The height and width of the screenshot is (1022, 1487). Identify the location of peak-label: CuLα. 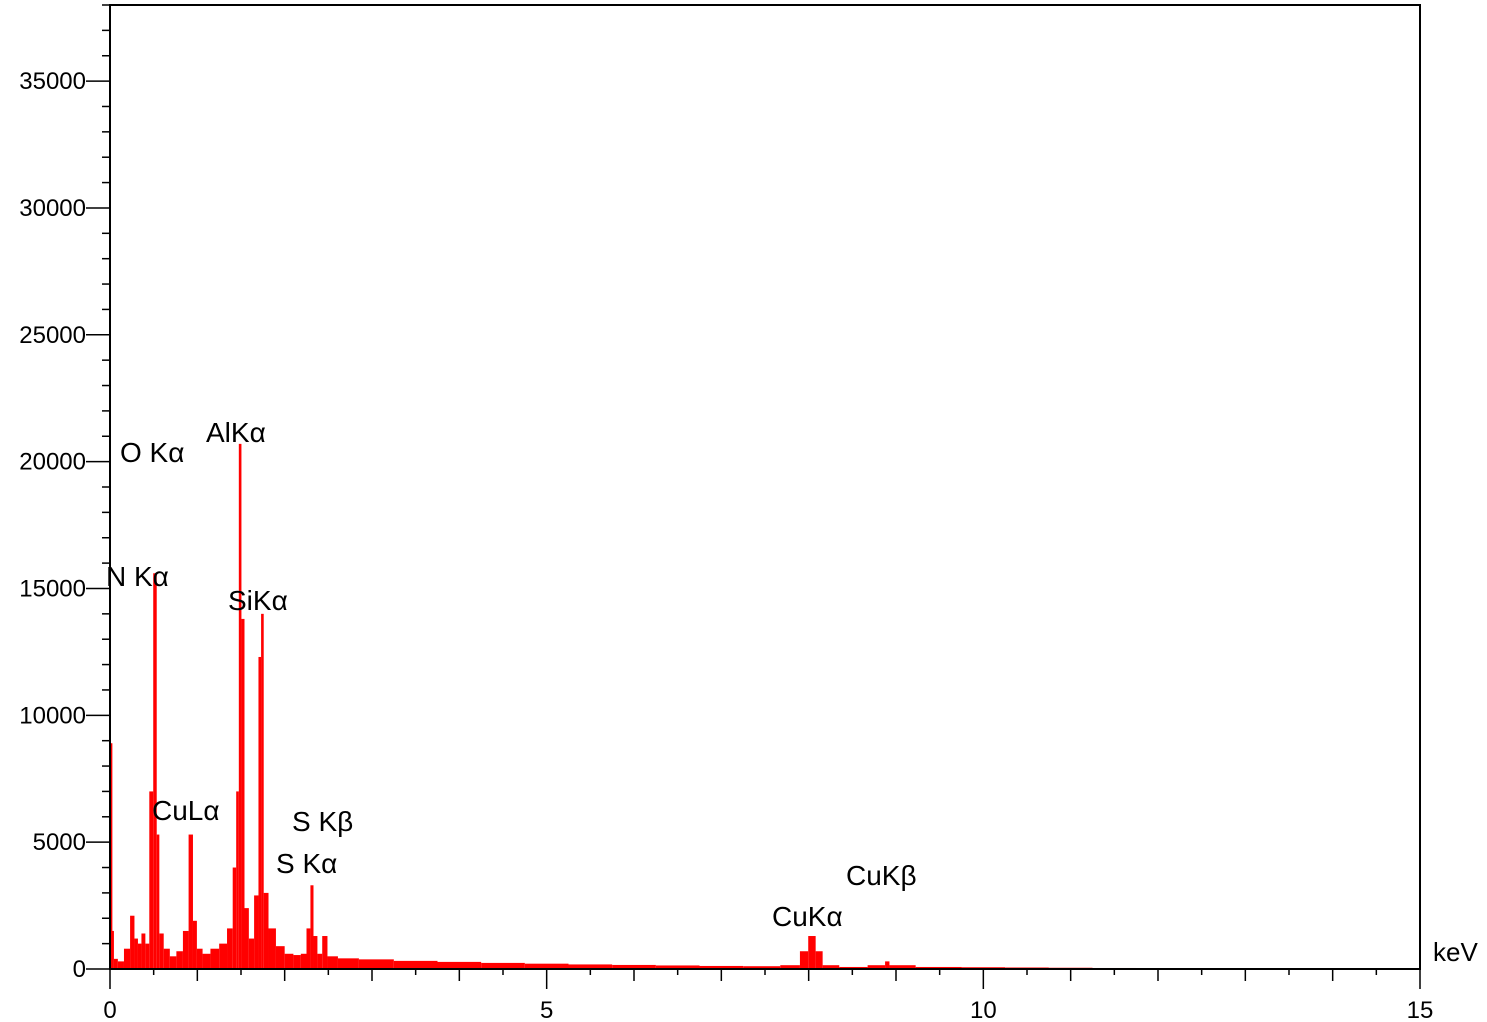
(186, 810).